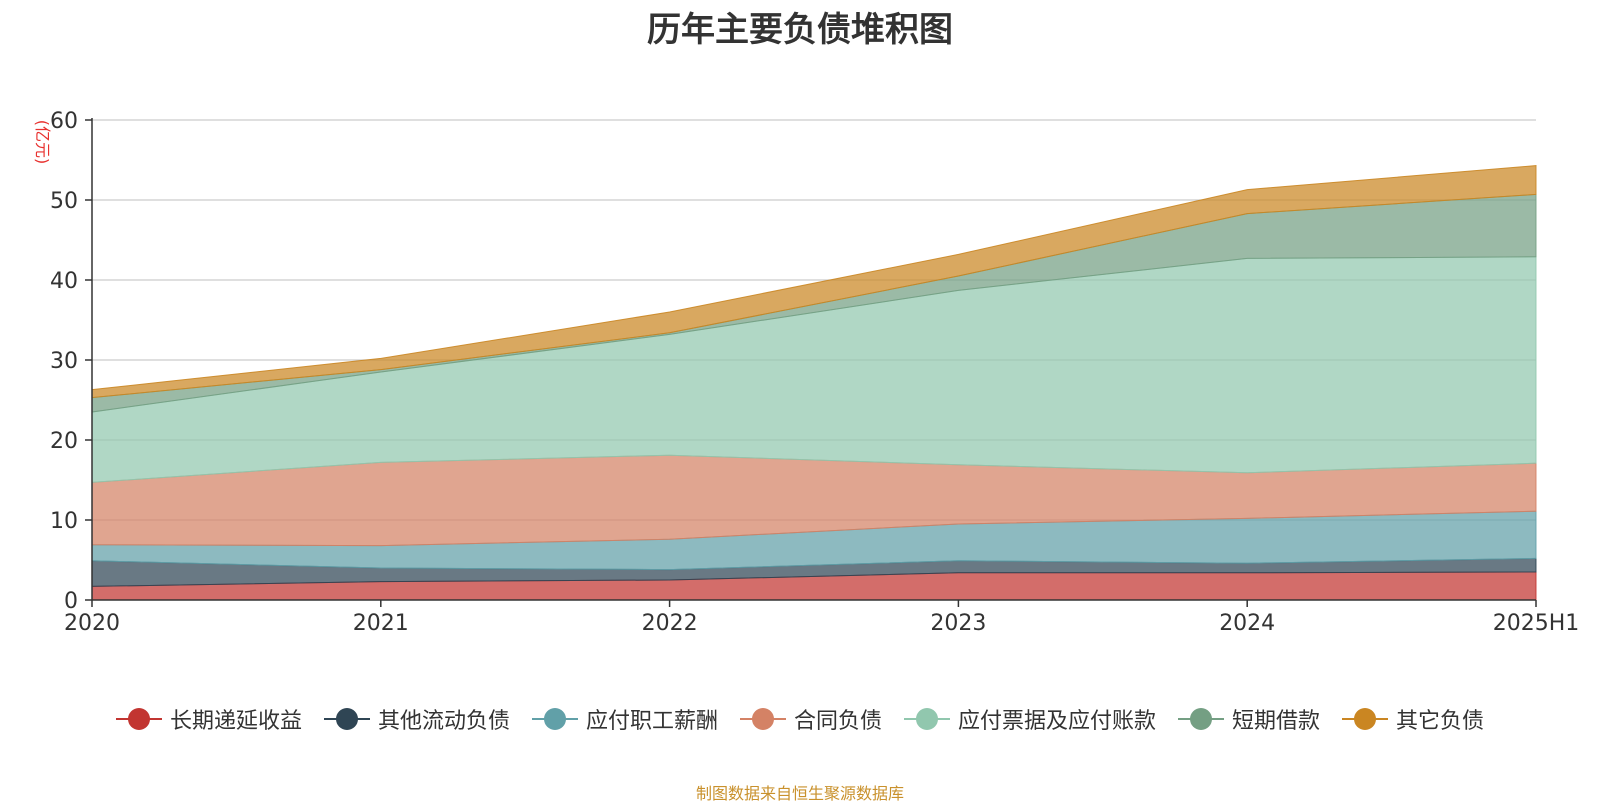 This screenshot has width=1600, height=804. What do you see at coordinates (651, 721) in the screenshot?
I see `legend-label: 应付职工薪酬` at bounding box center [651, 721].